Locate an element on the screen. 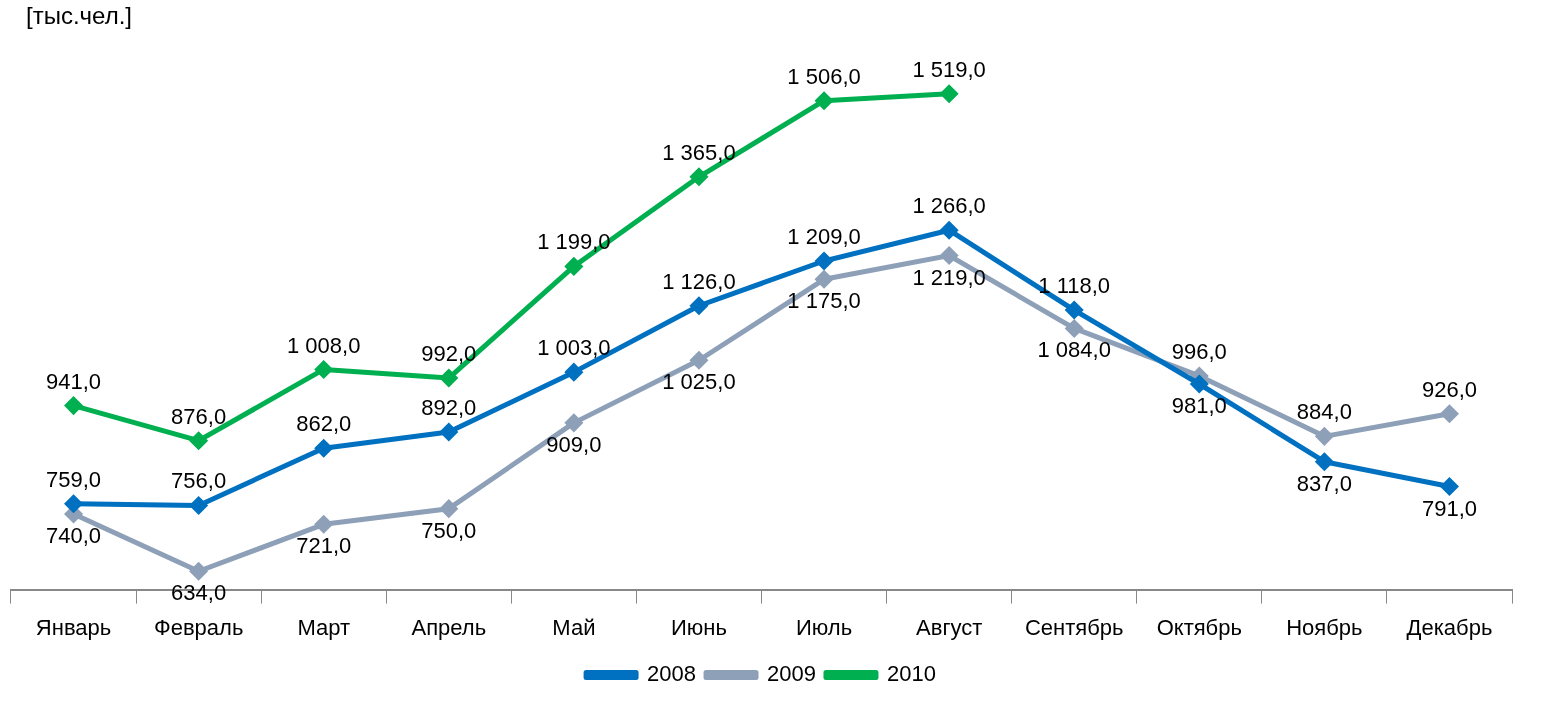 The image size is (1552, 701). data-label: 926,0 is located at coordinates (1449, 389).